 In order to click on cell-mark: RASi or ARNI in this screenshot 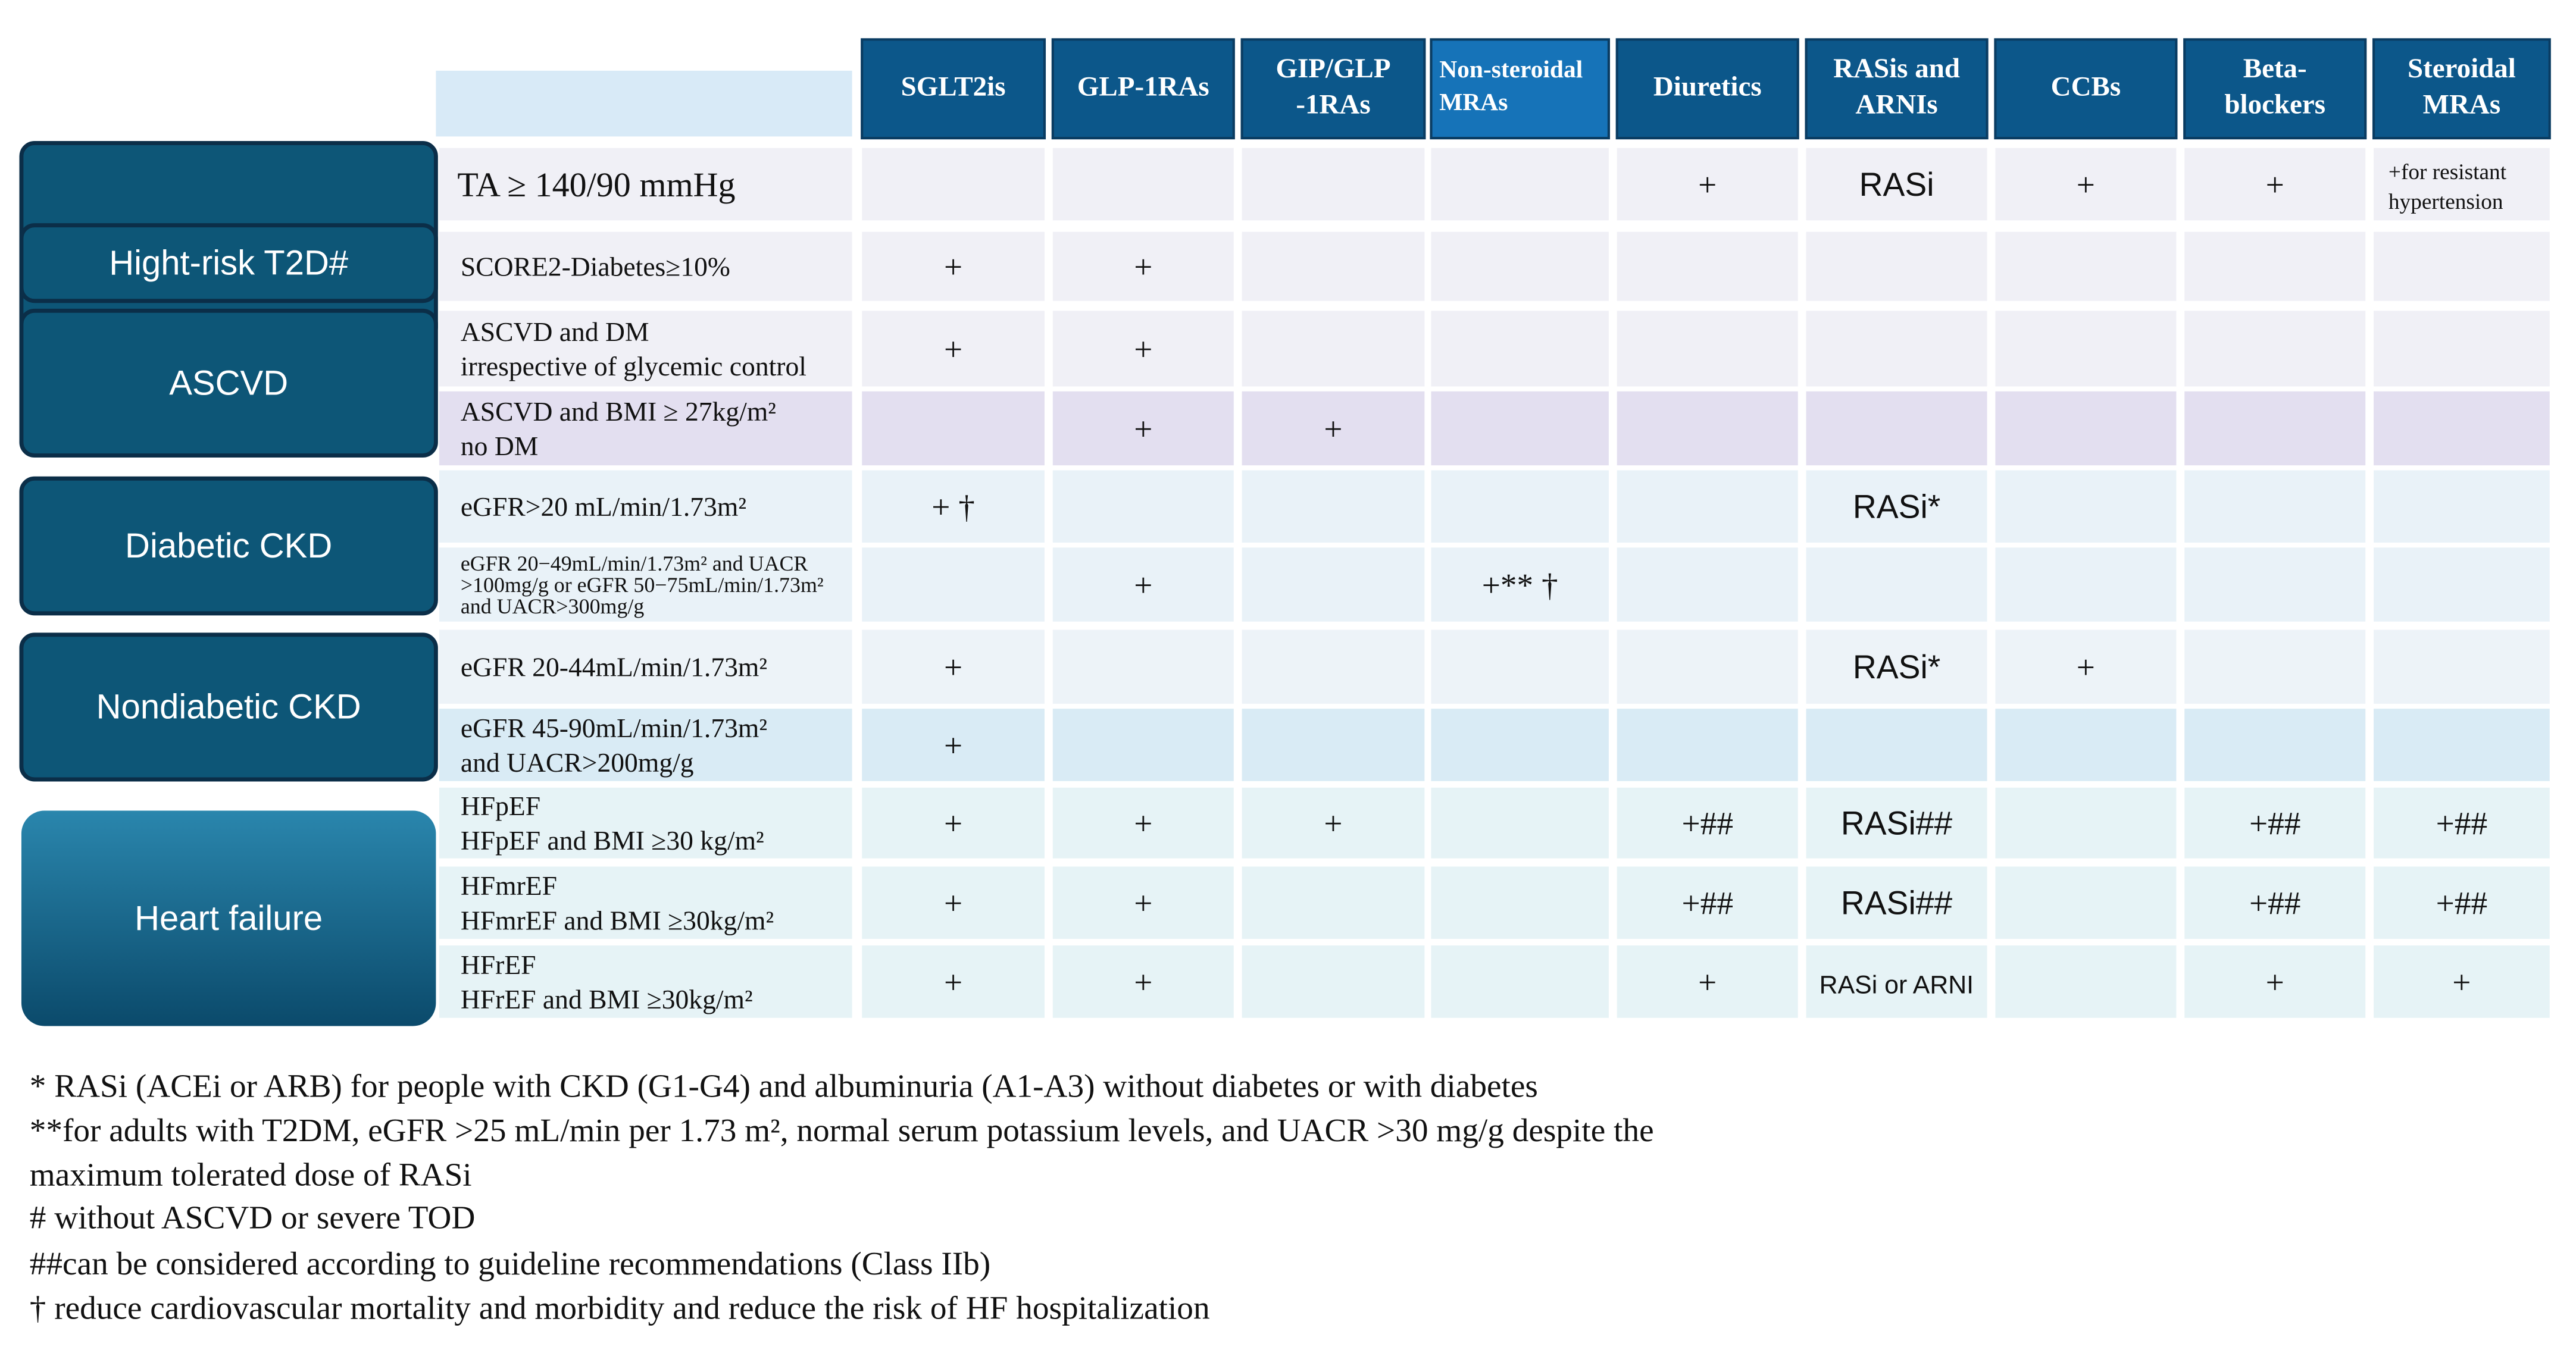, I will do `click(1897, 984)`.